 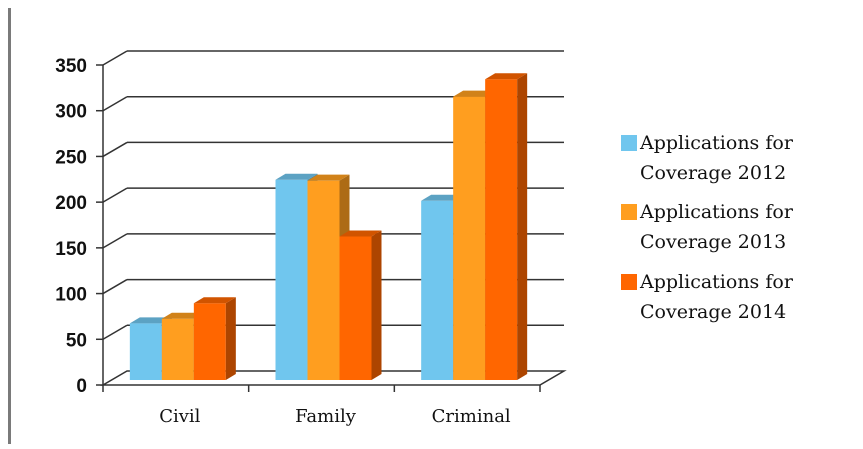 What do you see at coordinates (713, 242) in the screenshot?
I see `legend-label: Coverage 2013` at bounding box center [713, 242].